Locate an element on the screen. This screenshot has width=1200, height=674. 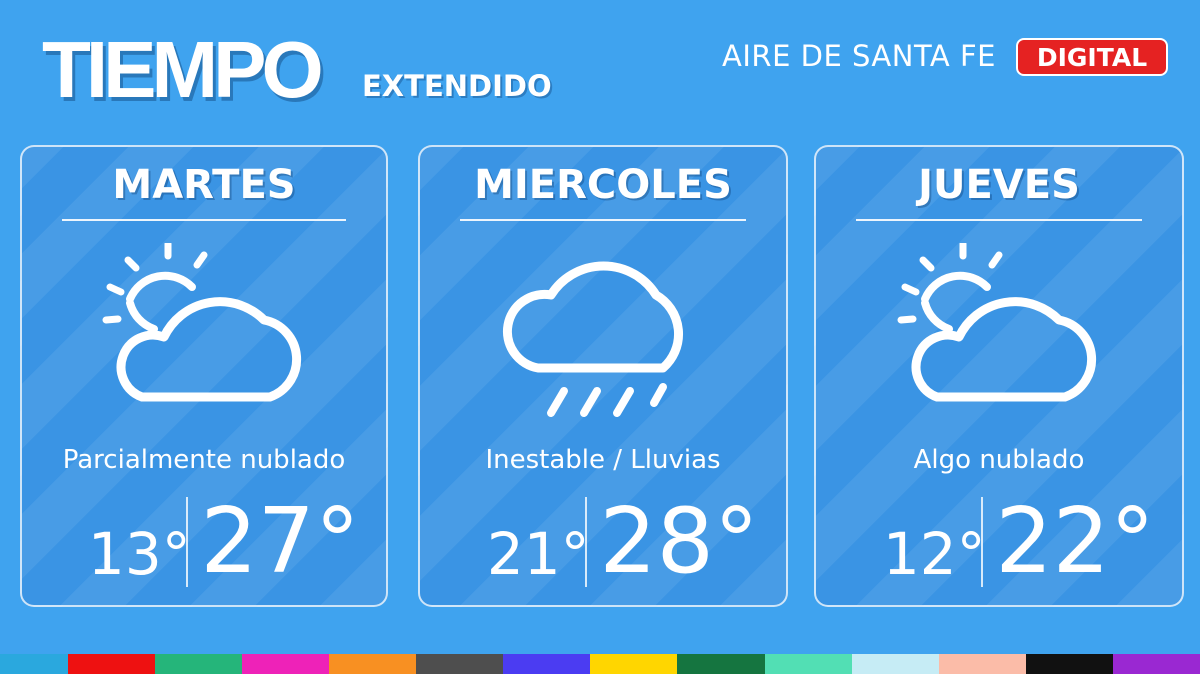
rain-cloud-icon is located at coordinates (593, 339).